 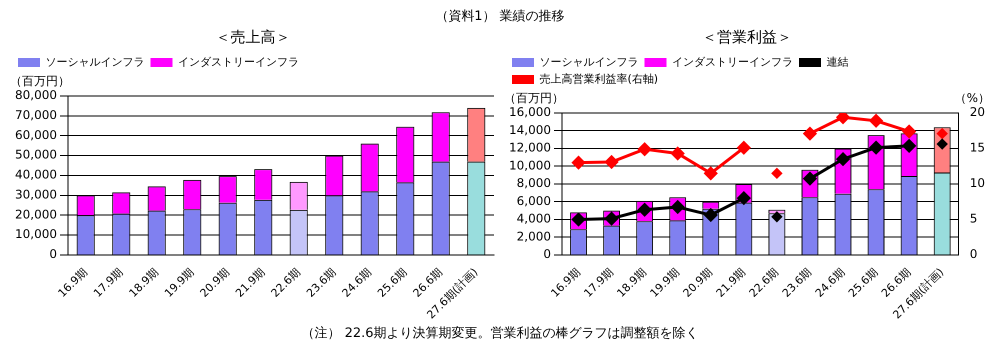 What do you see at coordinates (533, 201) in the screenshot?
I see `y-tick-label: 6,000` at bounding box center [533, 201].